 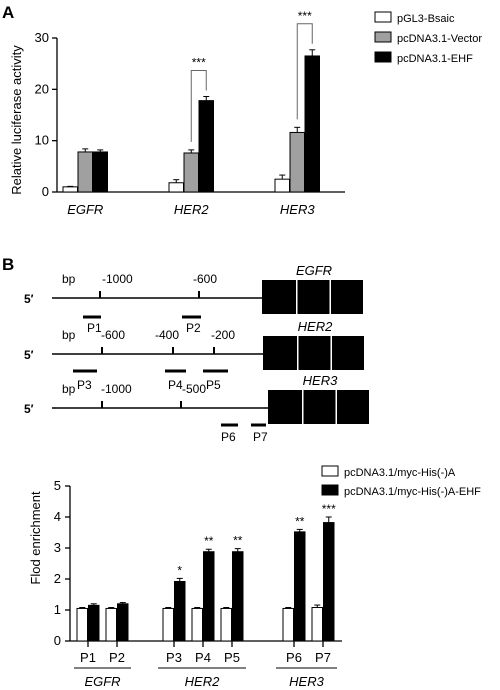 What do you see at coordinates (94, 328) in the screenshot?
I see `diagram-probe-label: P1` at bounding box center [94, 328].